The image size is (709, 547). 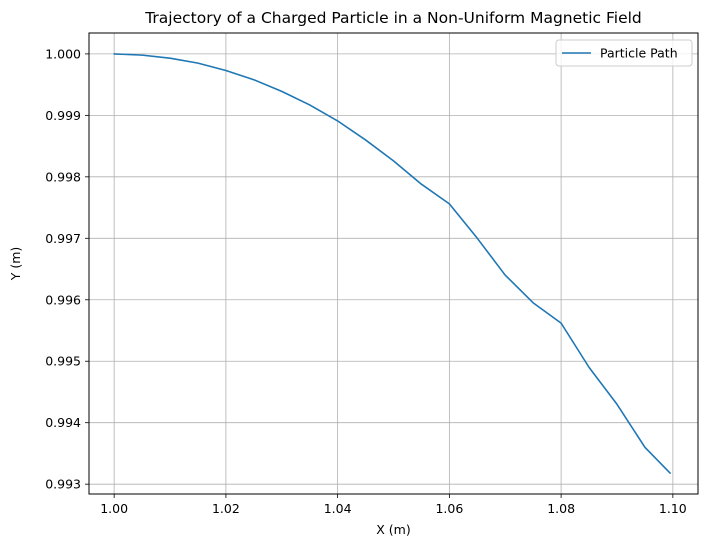 I want to click on x-tick-label: 1.10, so click(x=673, y=508).